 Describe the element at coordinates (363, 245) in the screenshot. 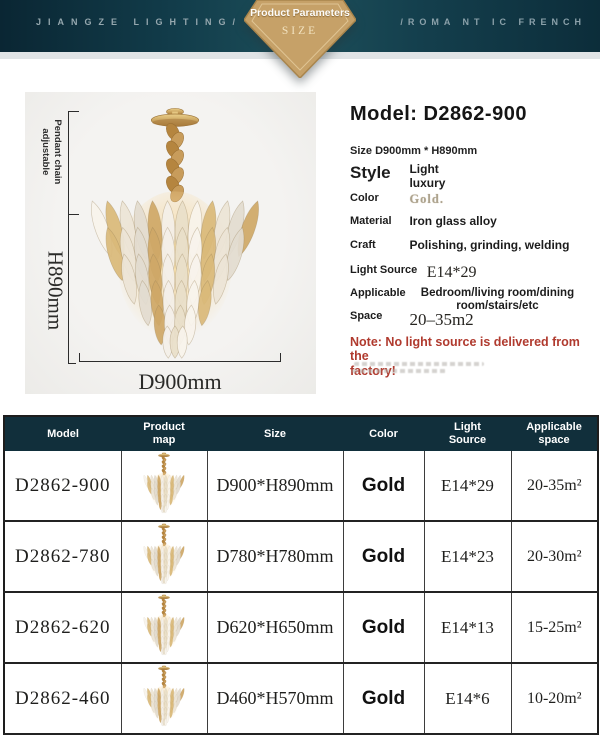

I see `craft-label: Craft` at that location.